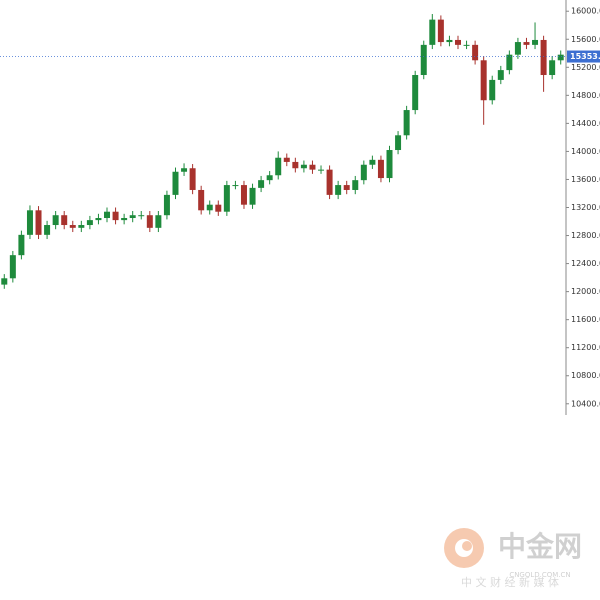  Describe the element at coordinates (585, 403) in the screenshot. I see `y-tick-label: 10400.0` at that location.